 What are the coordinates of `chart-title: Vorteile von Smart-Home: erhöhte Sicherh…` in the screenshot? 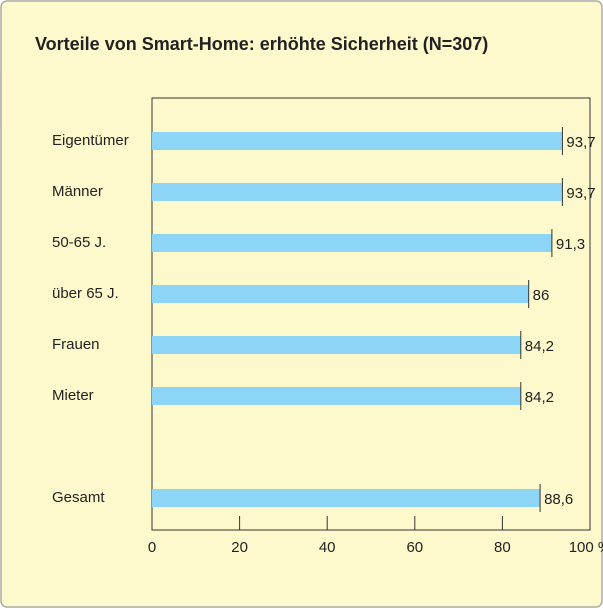 It's located at (261, 44).